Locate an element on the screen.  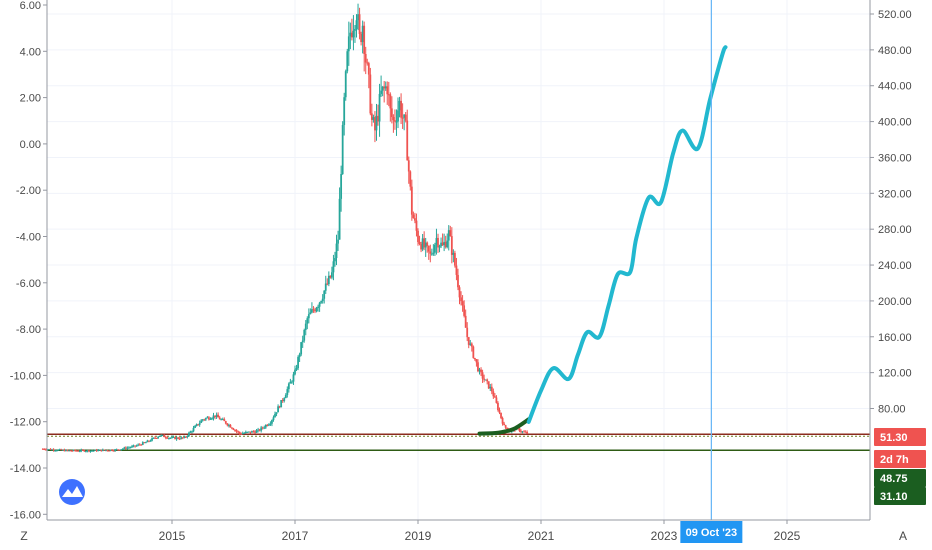
right-tick-label: 440.00 is located at coordinates (895, 87).